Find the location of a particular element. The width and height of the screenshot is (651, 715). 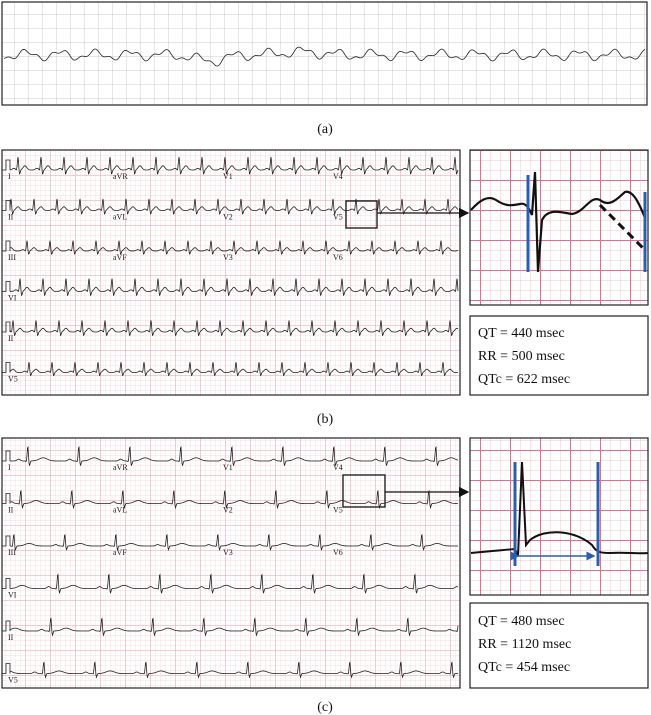

measurement: QT = 480 msec is located at coordinates (521, 621).